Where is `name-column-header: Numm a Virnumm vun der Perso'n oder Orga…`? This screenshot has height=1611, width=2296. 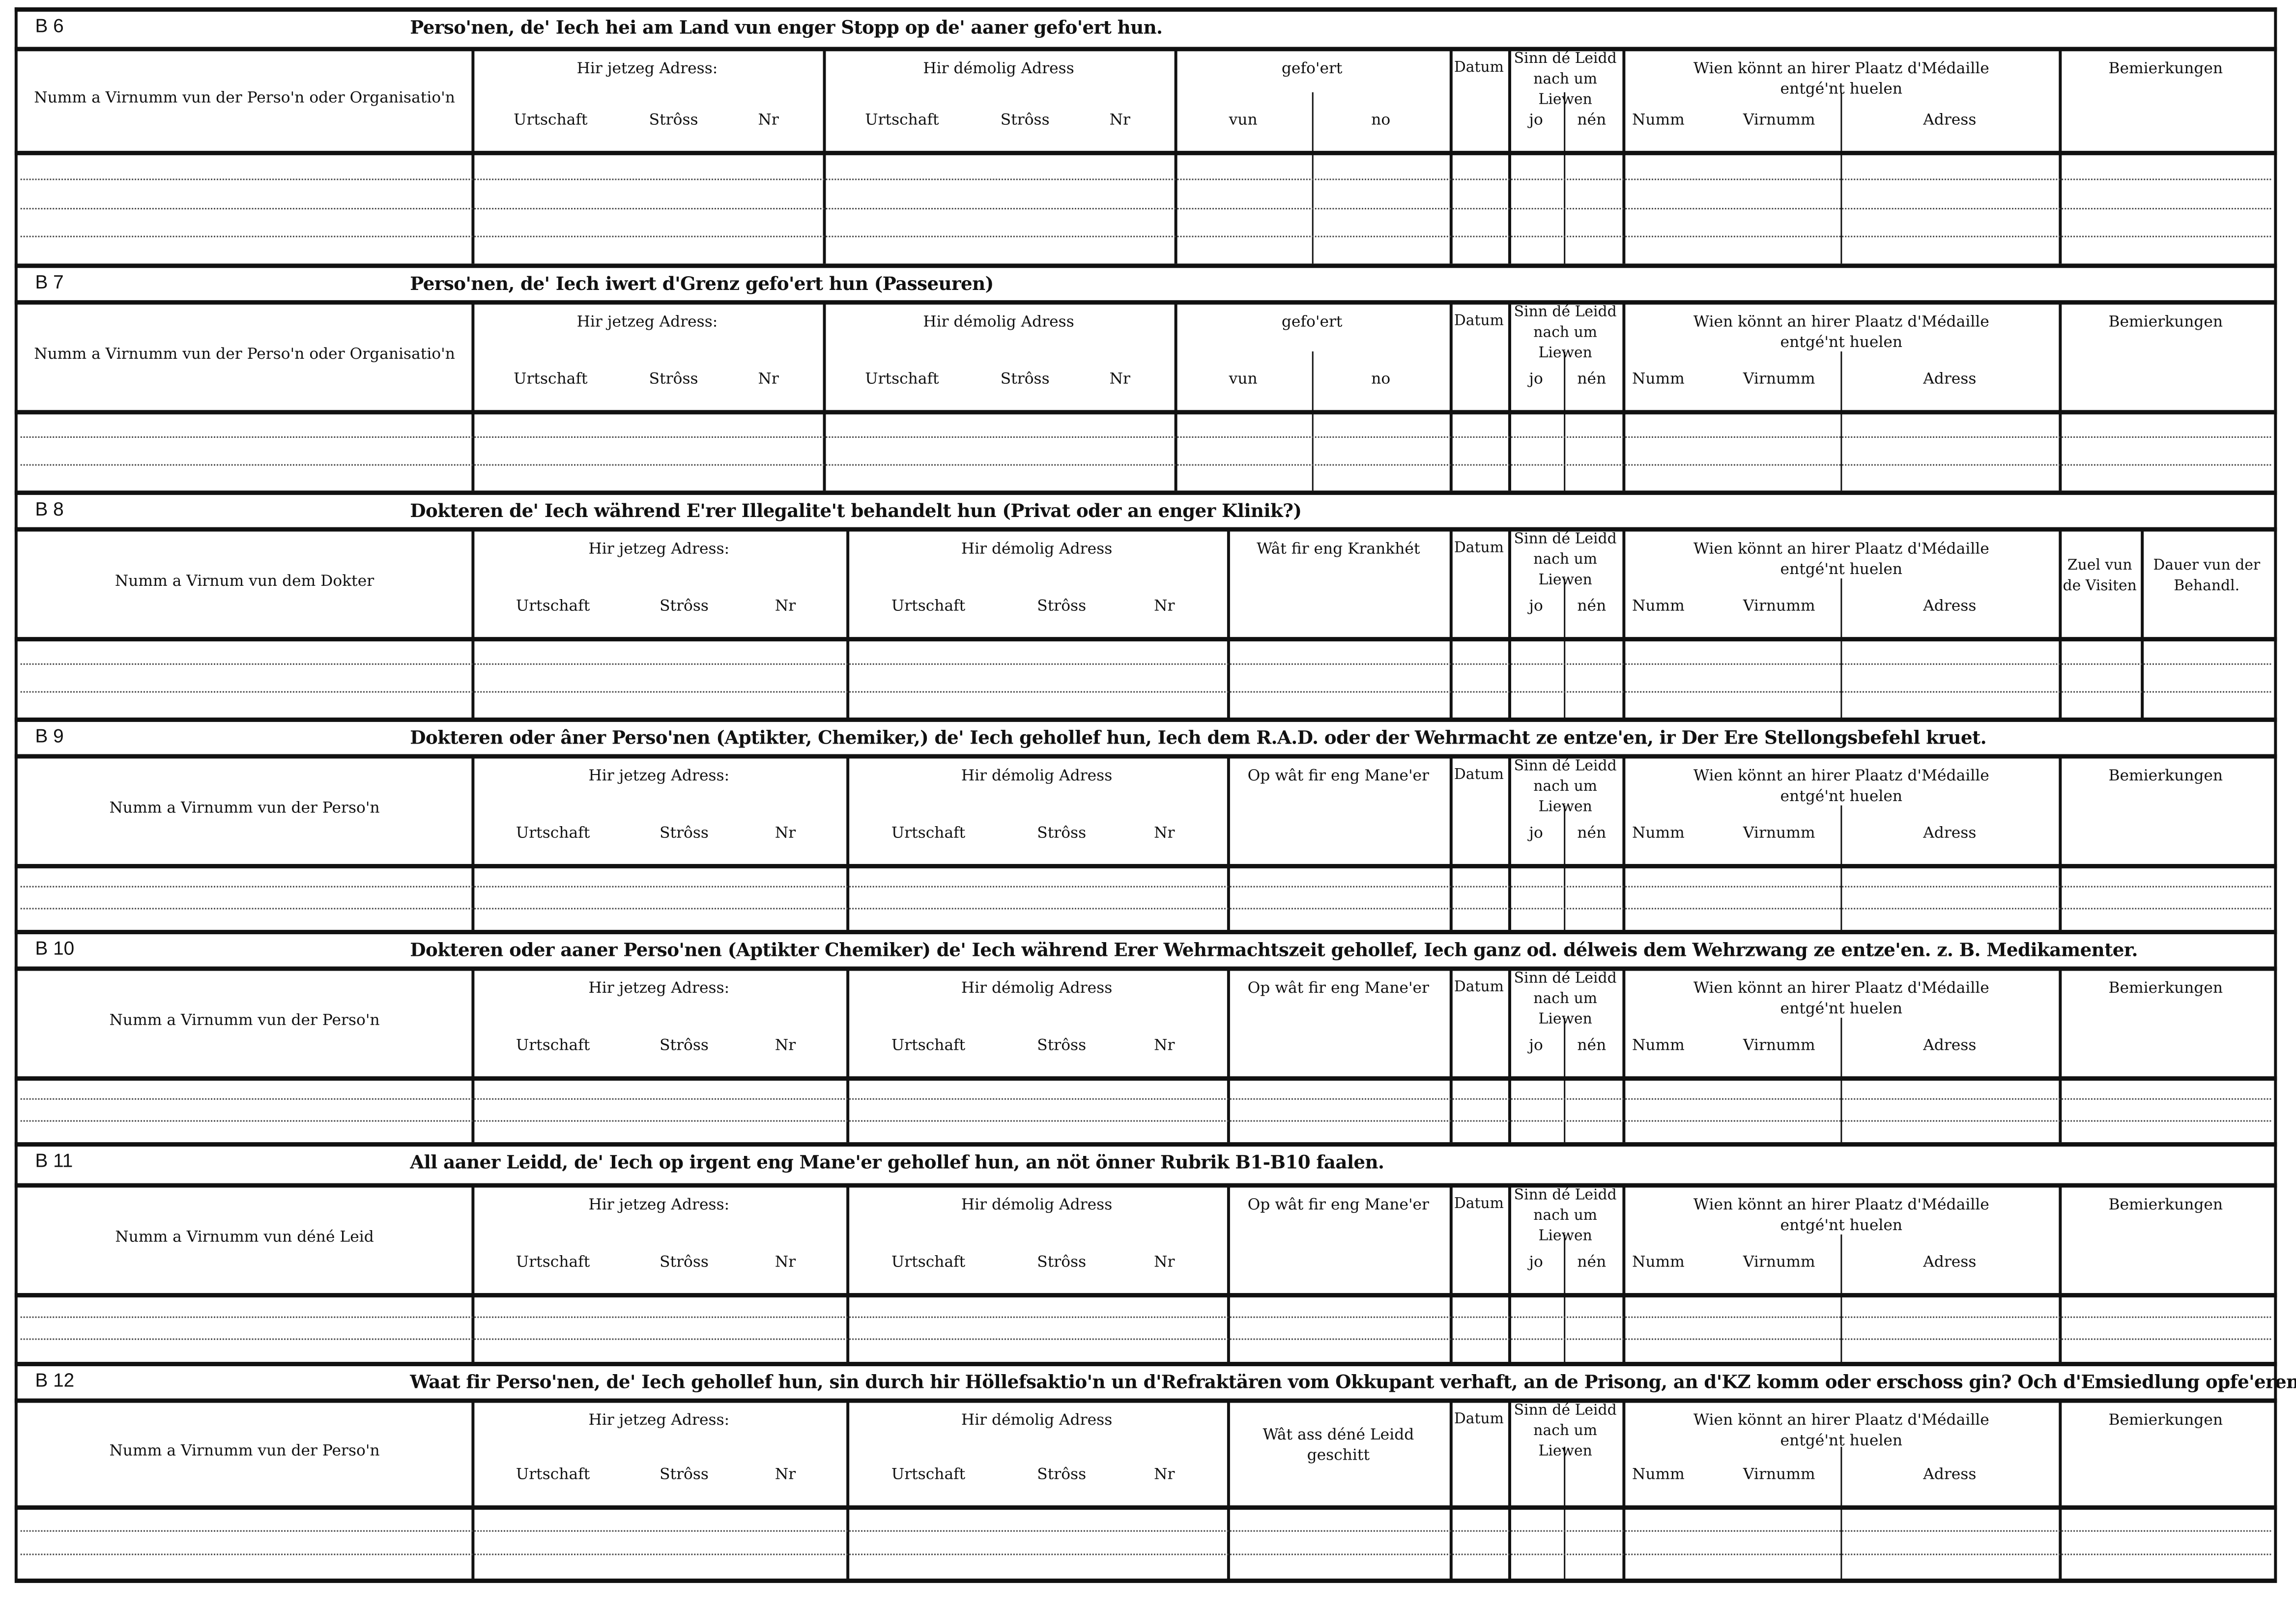 name-column-header: Numm a Virnumm vun der Perso'n oder Orga… is located at coordinates (245, 354).